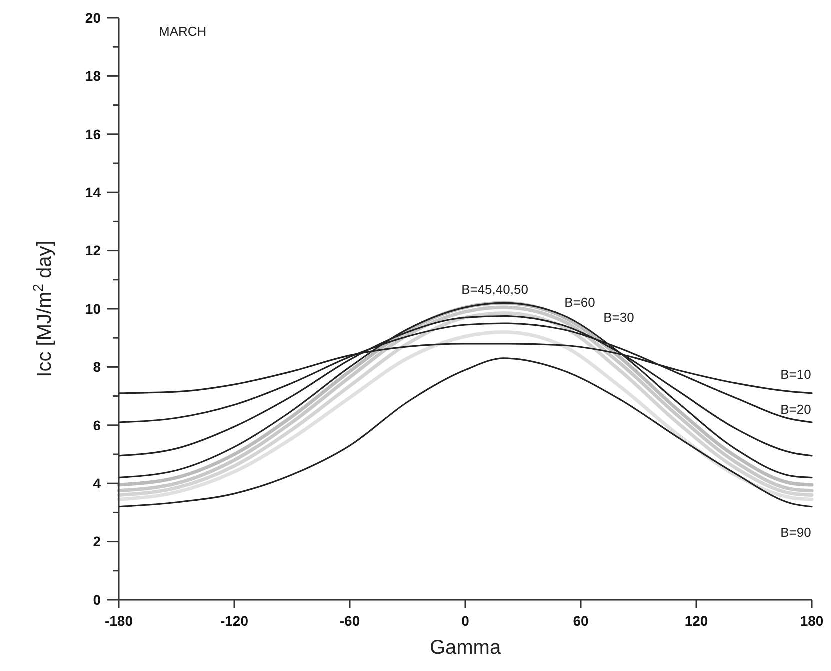 Image resolution: width=831 pixels, height=671 pixels. I want to click on annotation: B=30, so click(619, 317).